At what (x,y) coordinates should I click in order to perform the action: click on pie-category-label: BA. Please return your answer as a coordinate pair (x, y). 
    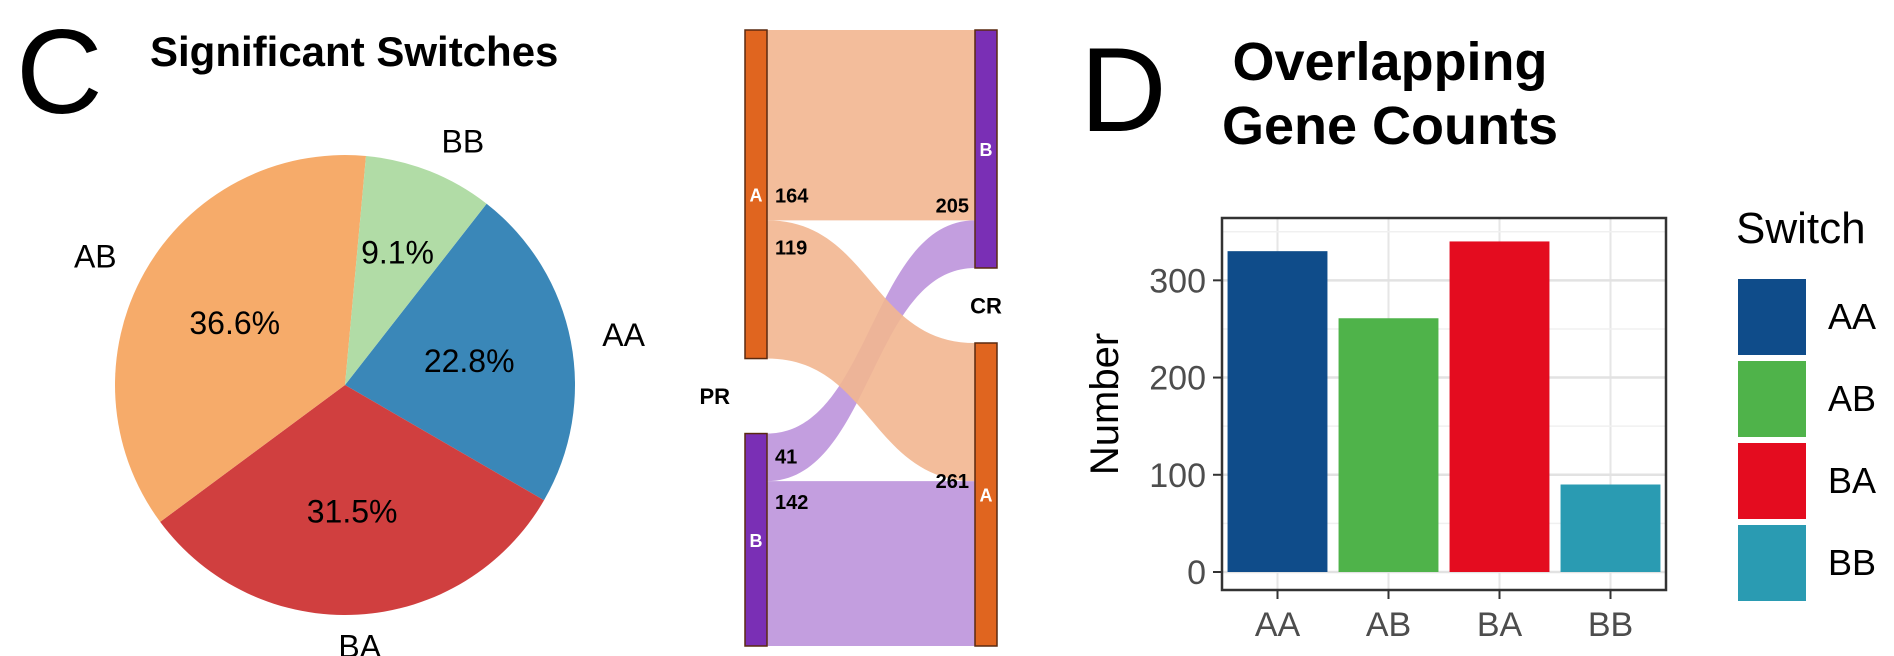
    Looking at the image, I should click on (359, 642).